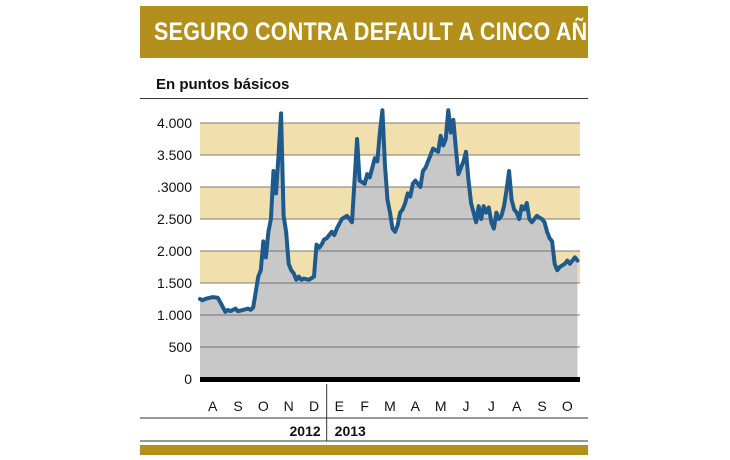 The width and height of the screenshot is (730, 460). I want to click on month-label: N, so click(289, 406).